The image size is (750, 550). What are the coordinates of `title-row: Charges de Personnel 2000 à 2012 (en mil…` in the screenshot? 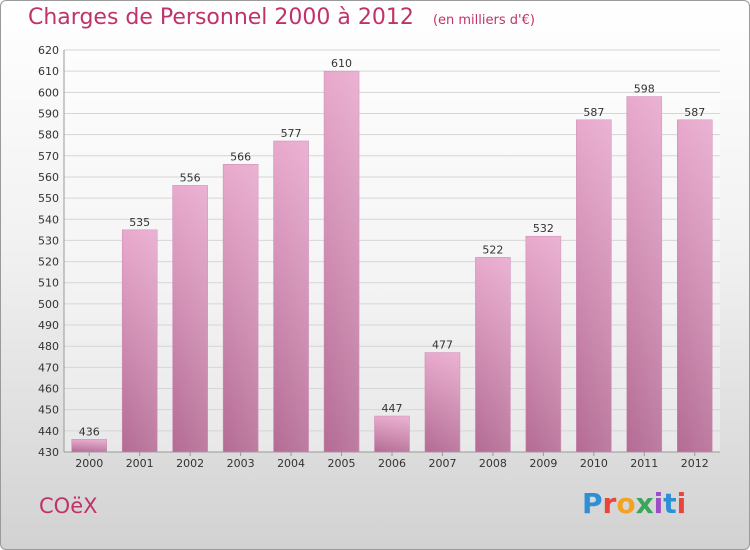 It's located at (281, 17).